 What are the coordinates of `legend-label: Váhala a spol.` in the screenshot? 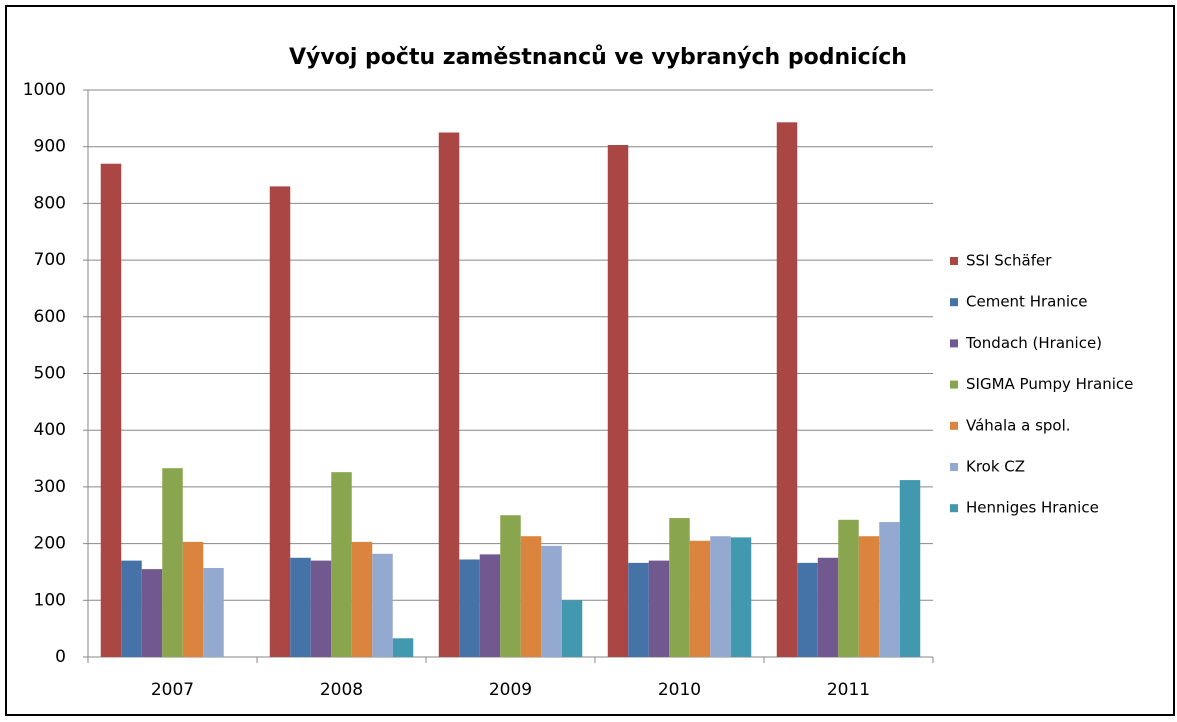 It's located at (1018, 425).